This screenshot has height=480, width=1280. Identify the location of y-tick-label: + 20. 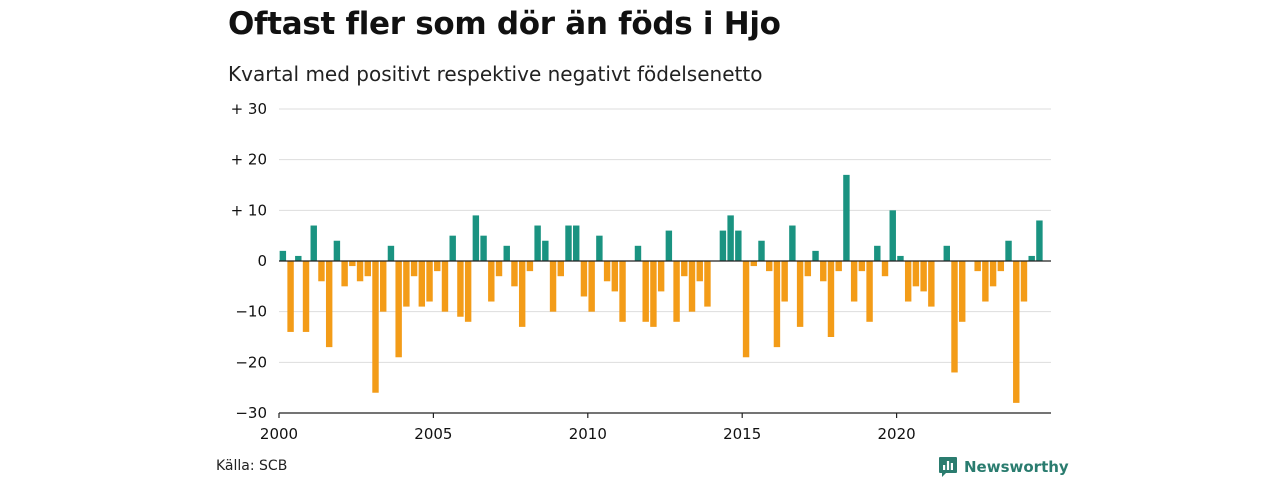
(249, 160).